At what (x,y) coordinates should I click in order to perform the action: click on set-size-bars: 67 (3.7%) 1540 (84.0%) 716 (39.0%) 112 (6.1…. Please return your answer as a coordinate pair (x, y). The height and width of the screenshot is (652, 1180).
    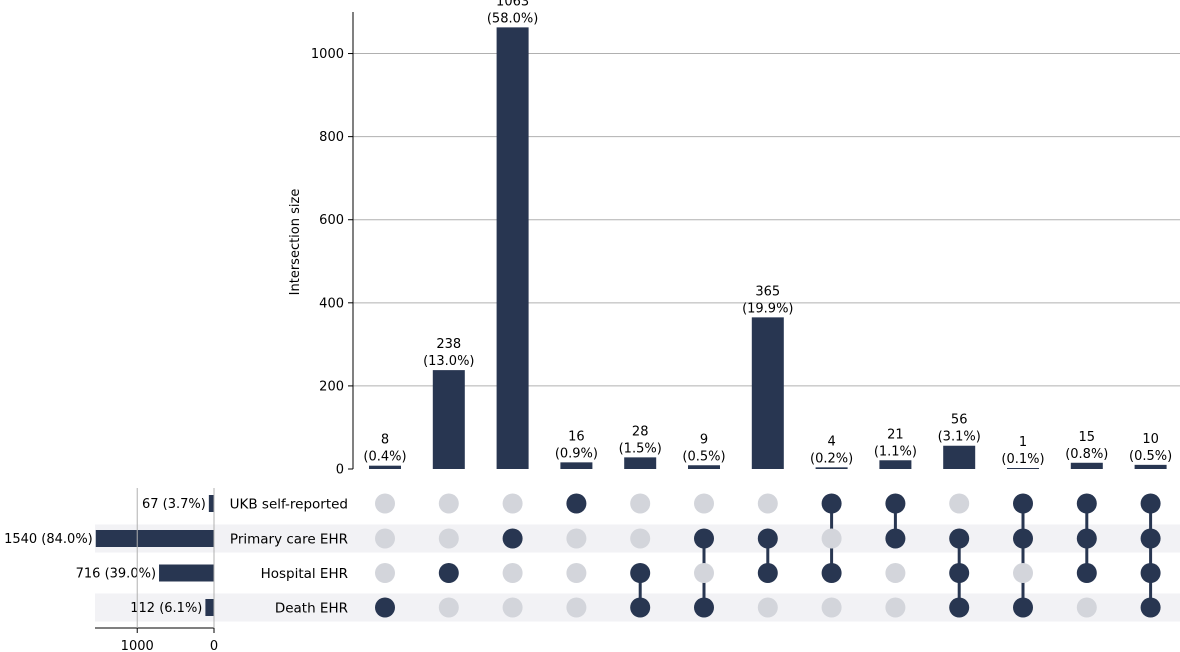
    Looking at the image, I should click on (109, 555).